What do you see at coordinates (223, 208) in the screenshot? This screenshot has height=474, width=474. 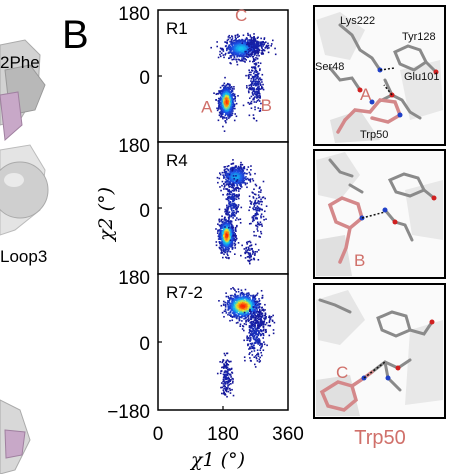 I see `density-plot-r4: R4` at bounding box center [223, 208].